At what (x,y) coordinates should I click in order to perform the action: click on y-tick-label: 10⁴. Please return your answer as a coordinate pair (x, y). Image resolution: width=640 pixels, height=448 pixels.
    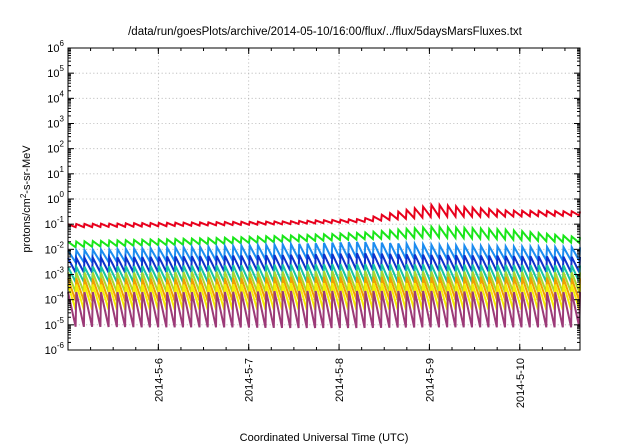
    Looking at the image, I should click on (55, 97).